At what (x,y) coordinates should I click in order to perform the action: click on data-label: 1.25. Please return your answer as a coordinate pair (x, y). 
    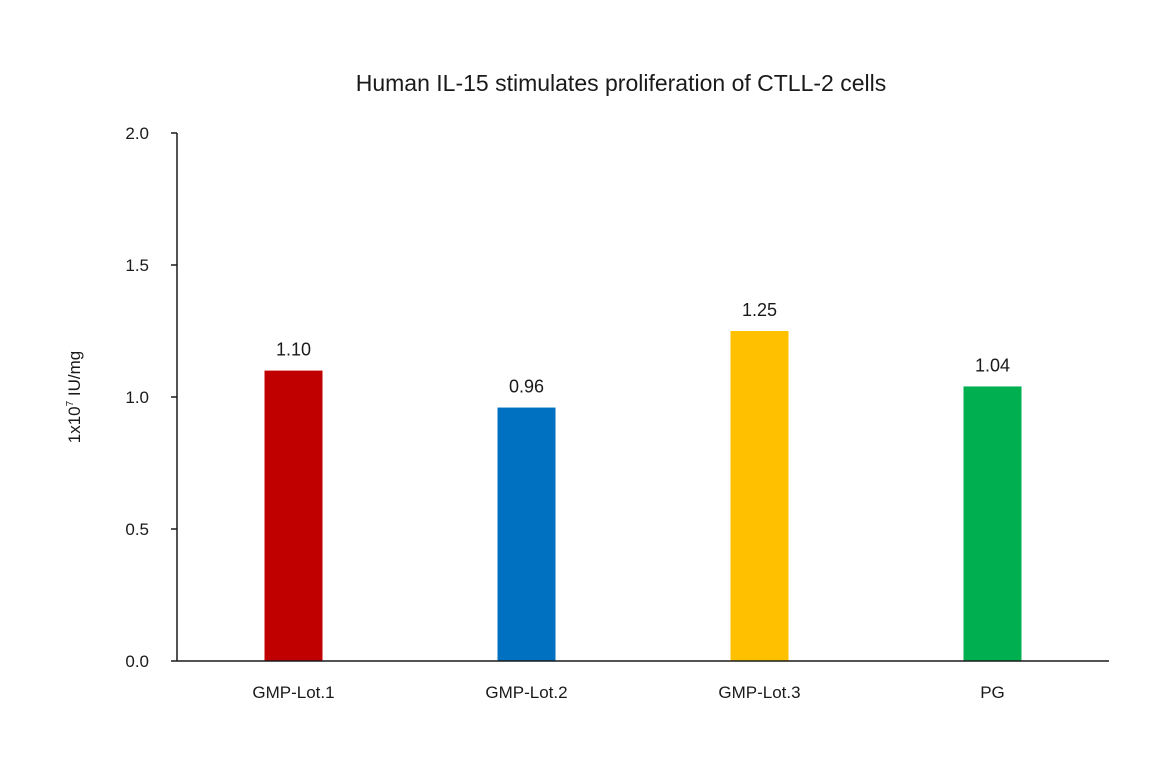
    Looking at the image, I should click on (759, 310).